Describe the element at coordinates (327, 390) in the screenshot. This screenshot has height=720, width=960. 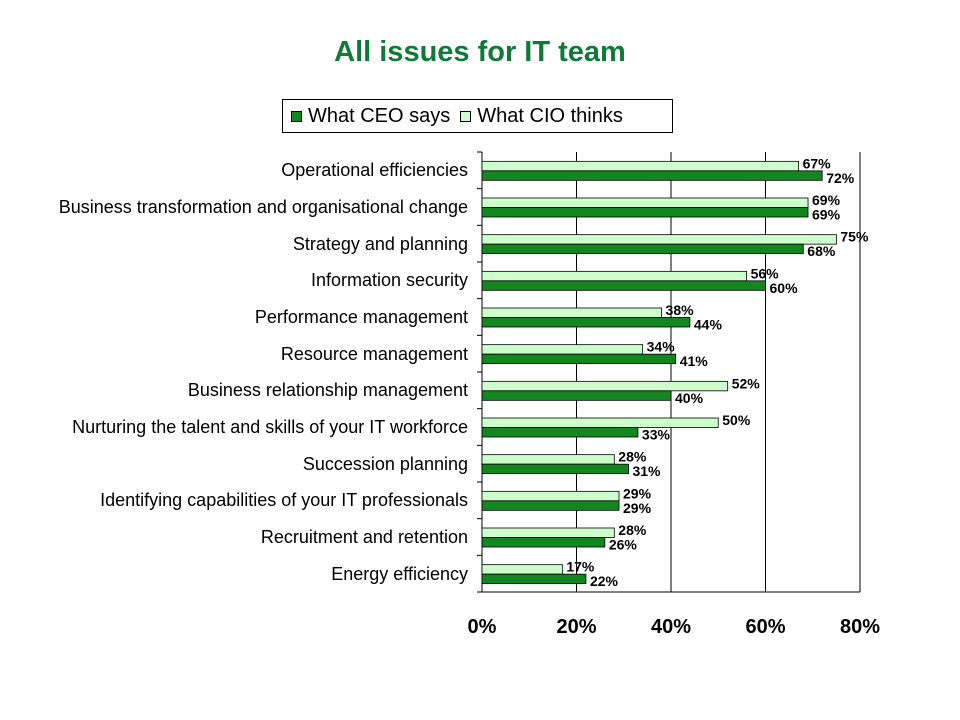
I see `category-label: Business relationship management` at that location.